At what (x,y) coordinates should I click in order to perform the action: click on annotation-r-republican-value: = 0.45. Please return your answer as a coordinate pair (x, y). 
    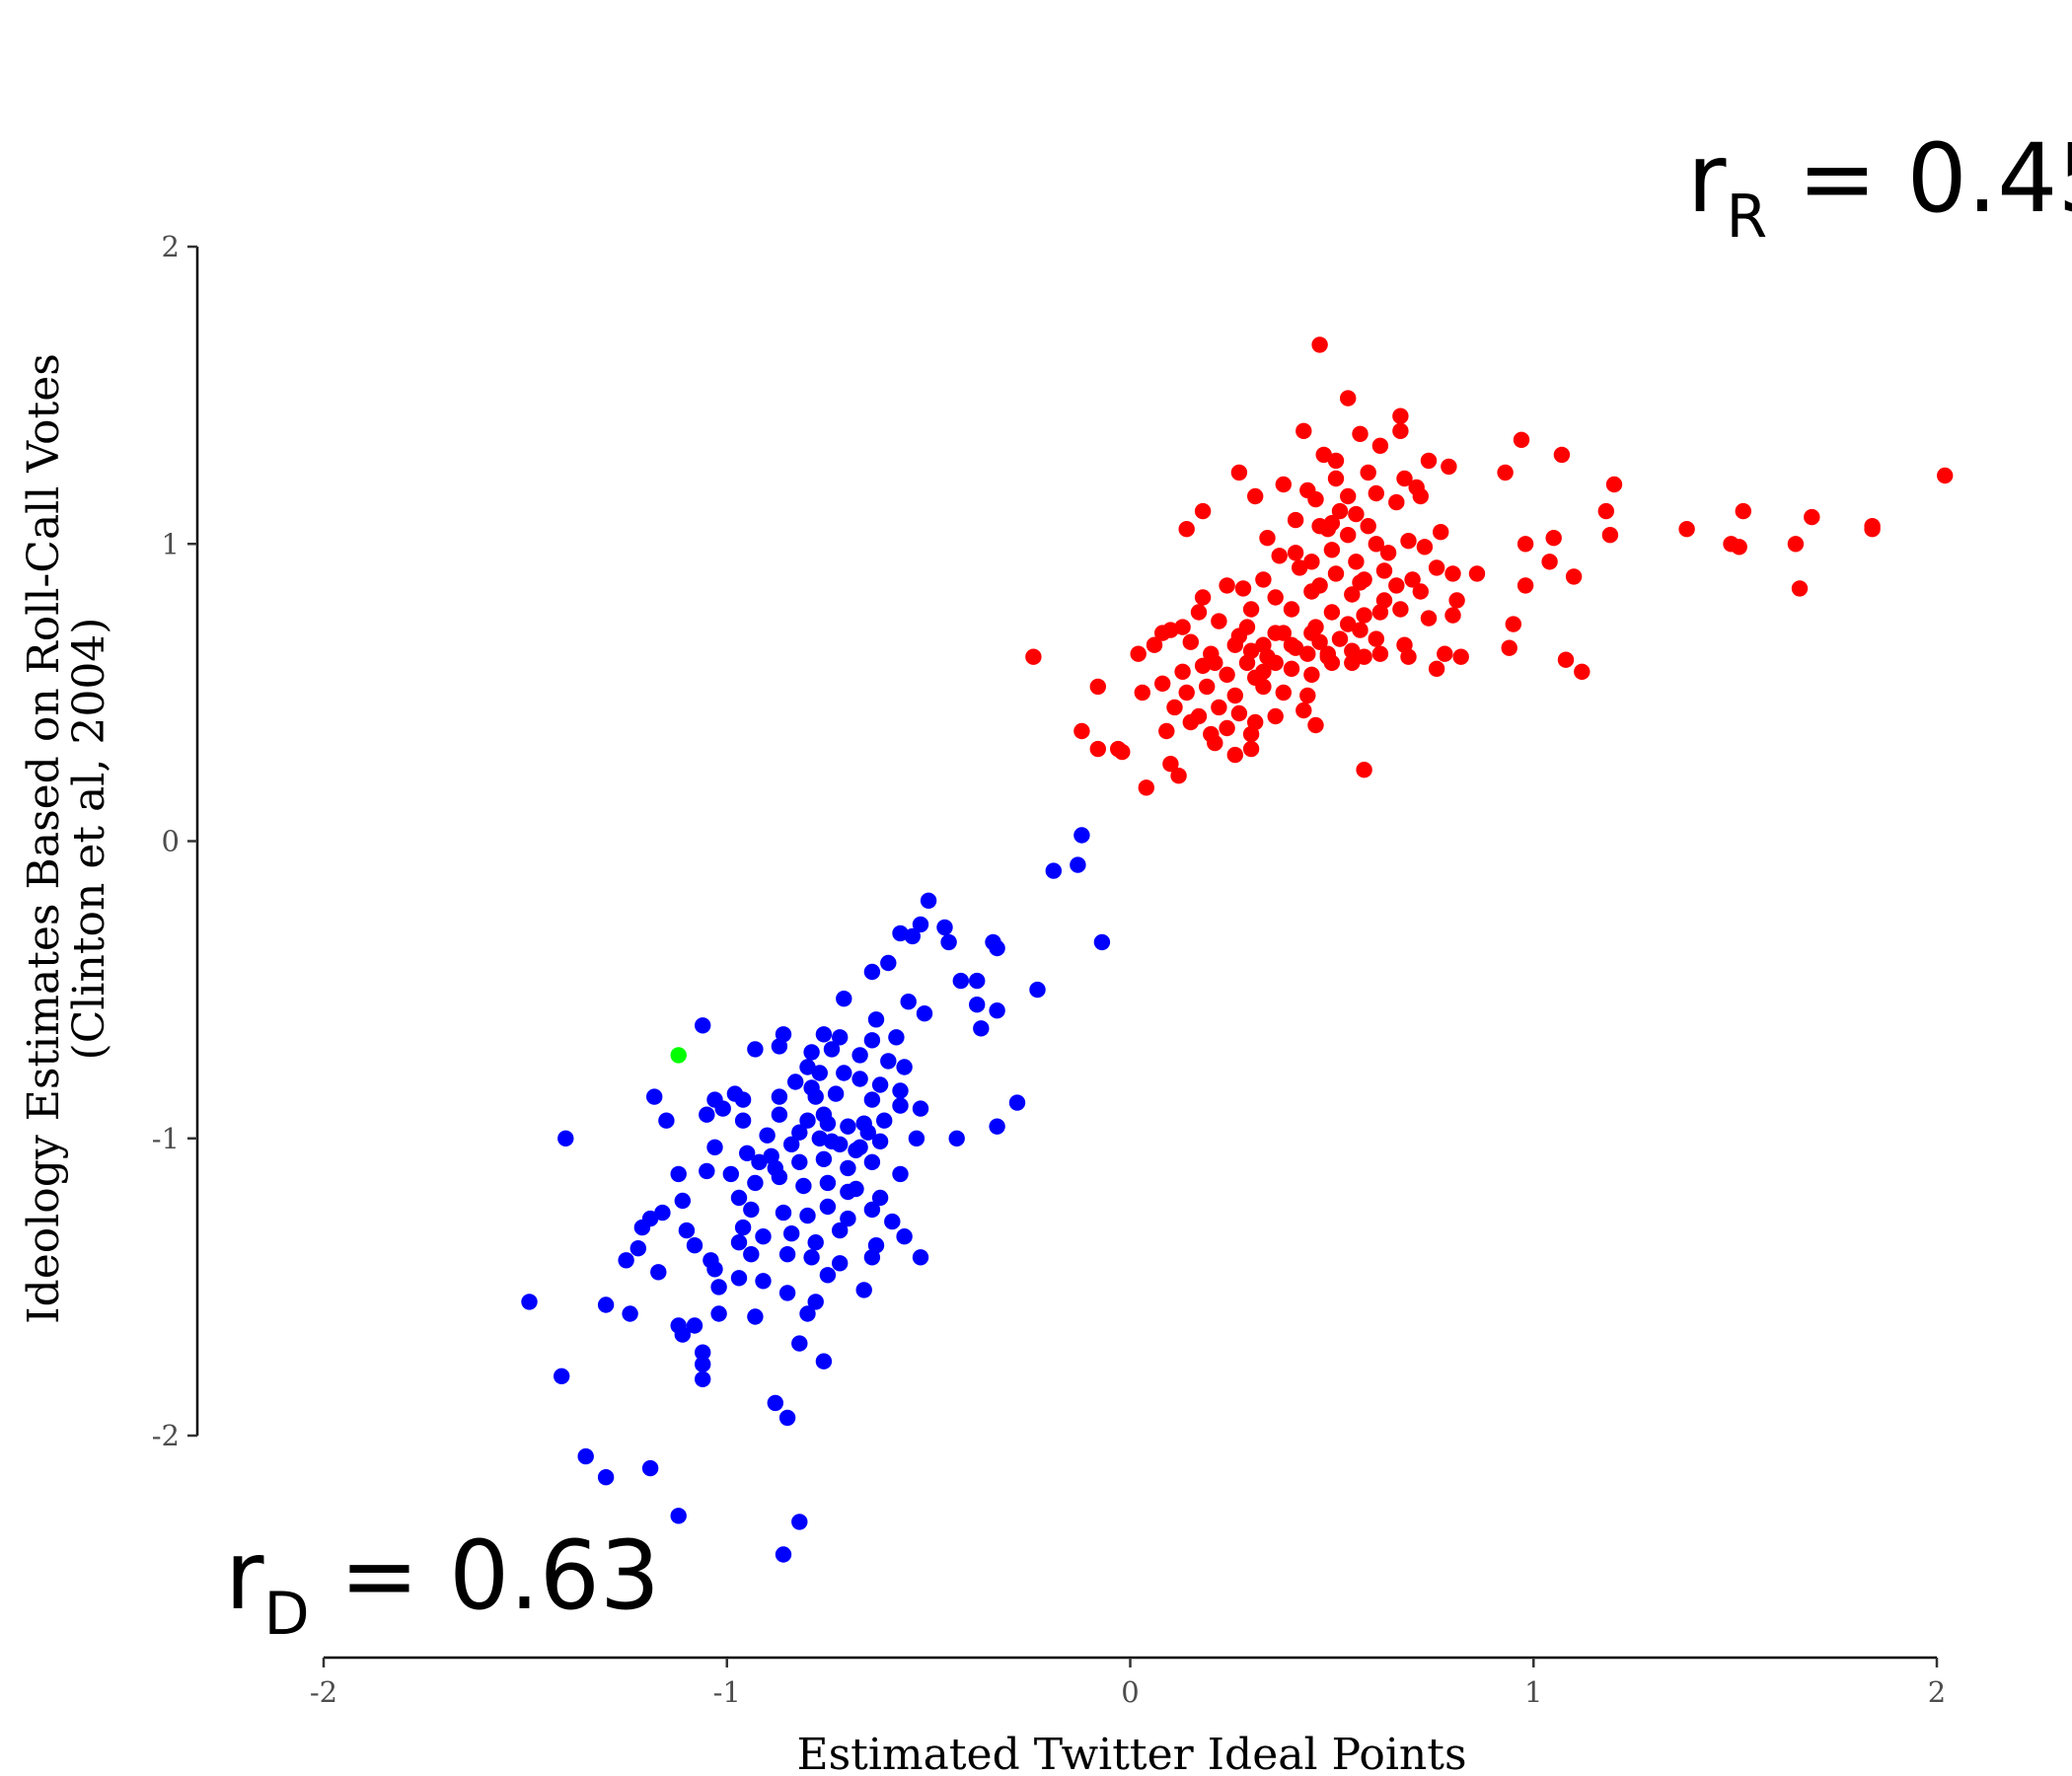
    Looking at the image, I should click on (1920, 179).